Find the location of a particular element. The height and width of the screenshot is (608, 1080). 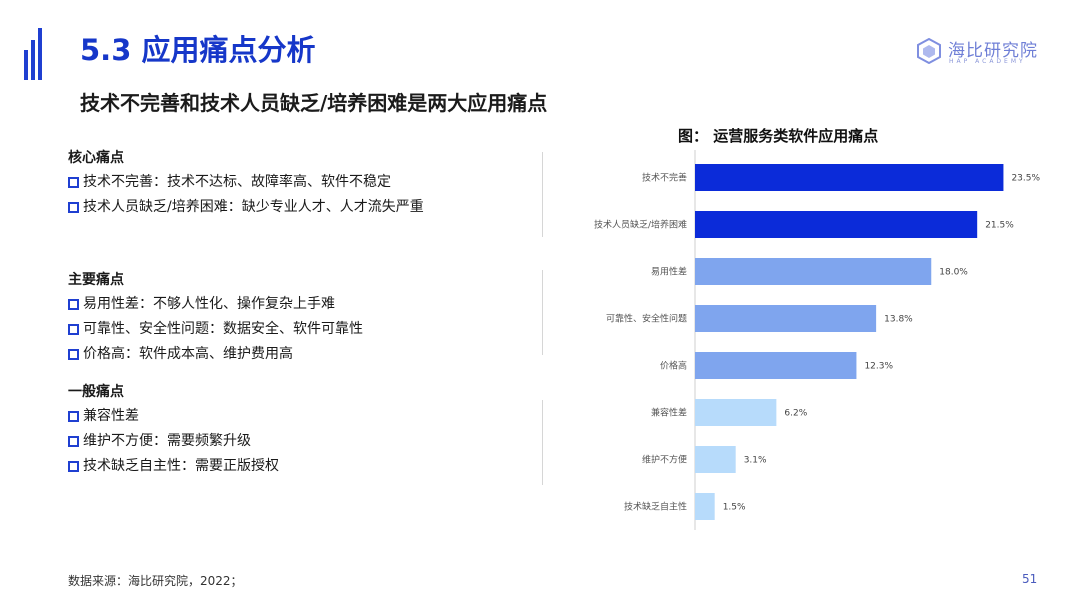

list-item: 技术人员缺乏/培养困难：缺少专业人才、人才流失严重 is located at coordinates (246, 207).